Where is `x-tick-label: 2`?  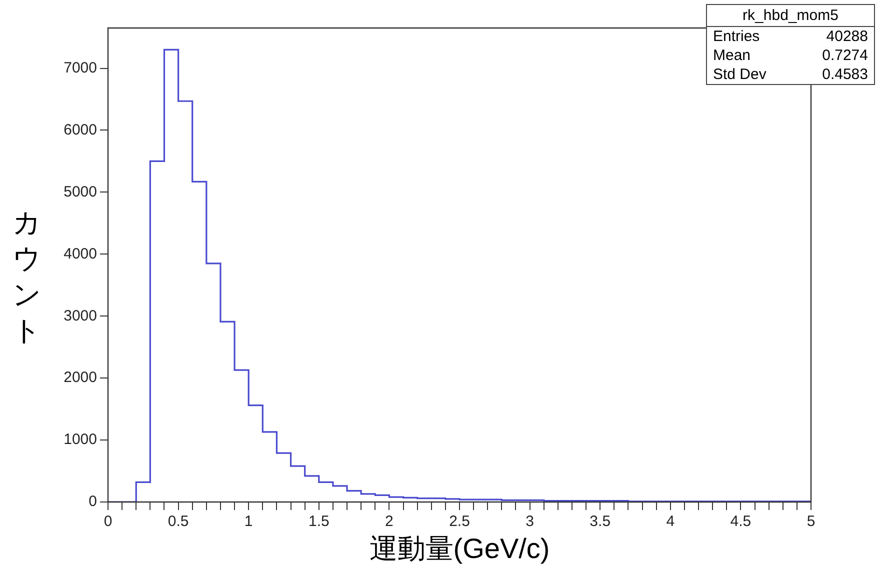
x-tick-label: 2 is located at coordinates (389, 521).